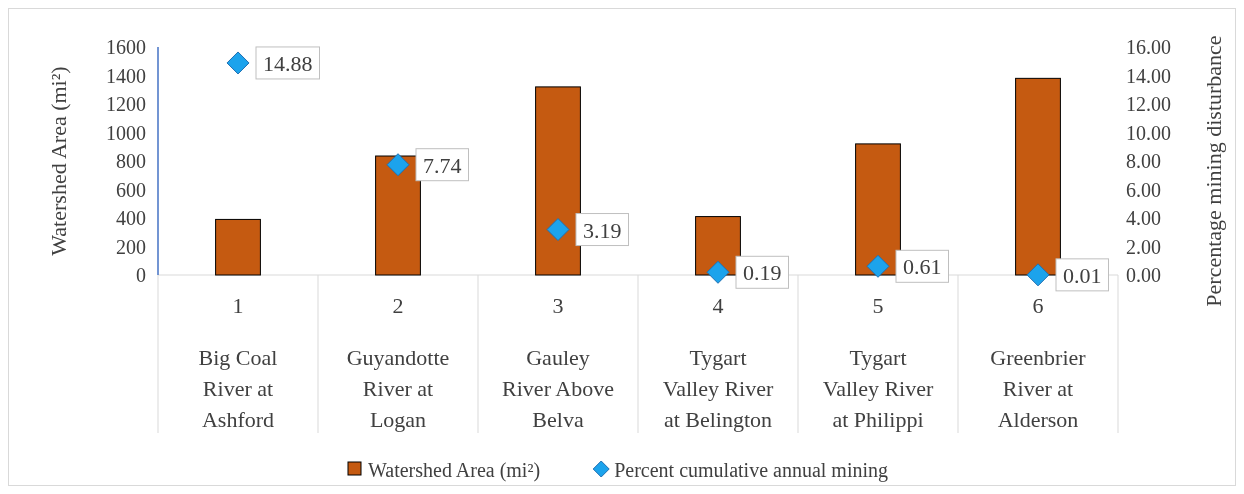 Image resolution: width=1244 pixels, height=494 pixels. Describe the element at coordinates (288, 63) in the screenshot. I see `data-label: 14.88` at that location.